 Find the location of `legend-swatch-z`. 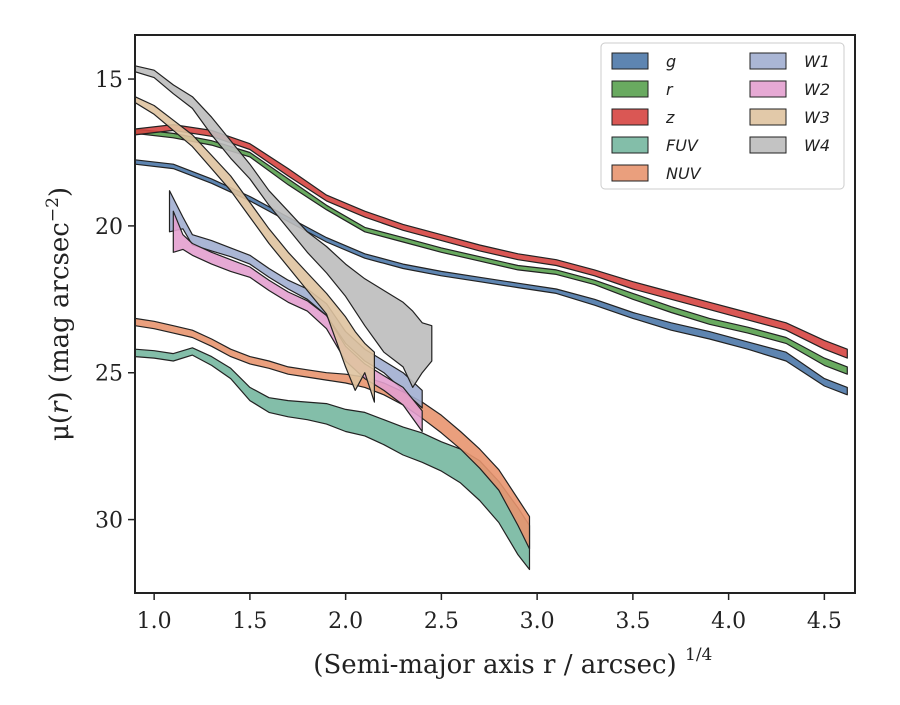

legend-swatch-z is located at coordinates (630, 117).